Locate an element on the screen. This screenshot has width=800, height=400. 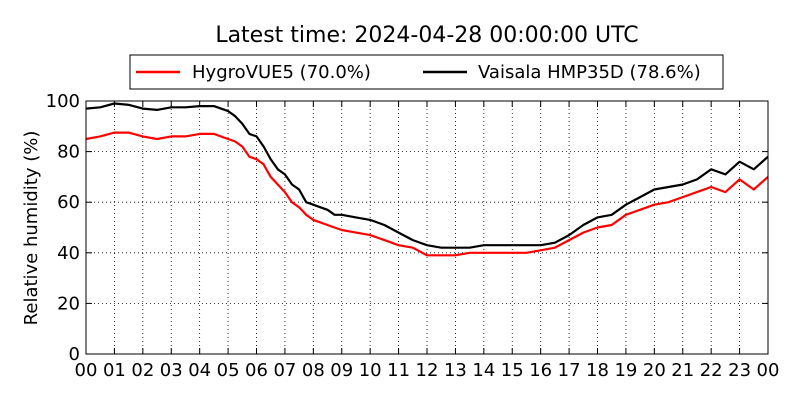
x-tick-label: 01 is located at coordinates (114, 370).